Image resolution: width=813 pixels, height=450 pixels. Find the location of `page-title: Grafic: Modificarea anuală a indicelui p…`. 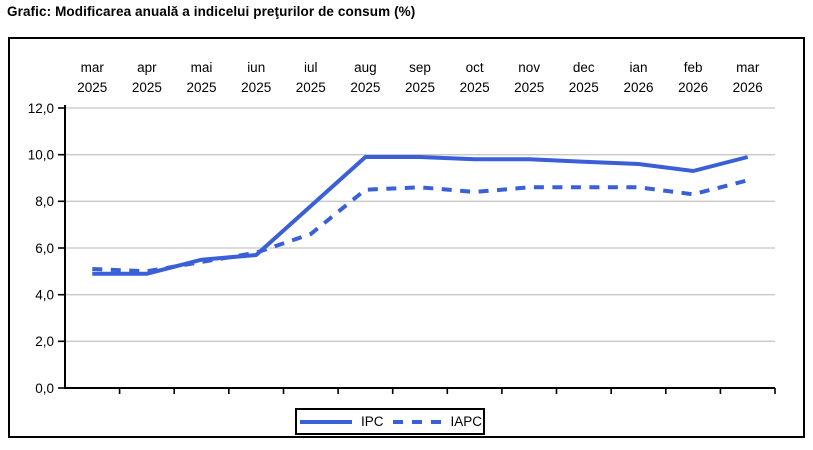

page-title: Grafic: Modificarea anuală a indicelui p… is located at coordinates (211, 11).